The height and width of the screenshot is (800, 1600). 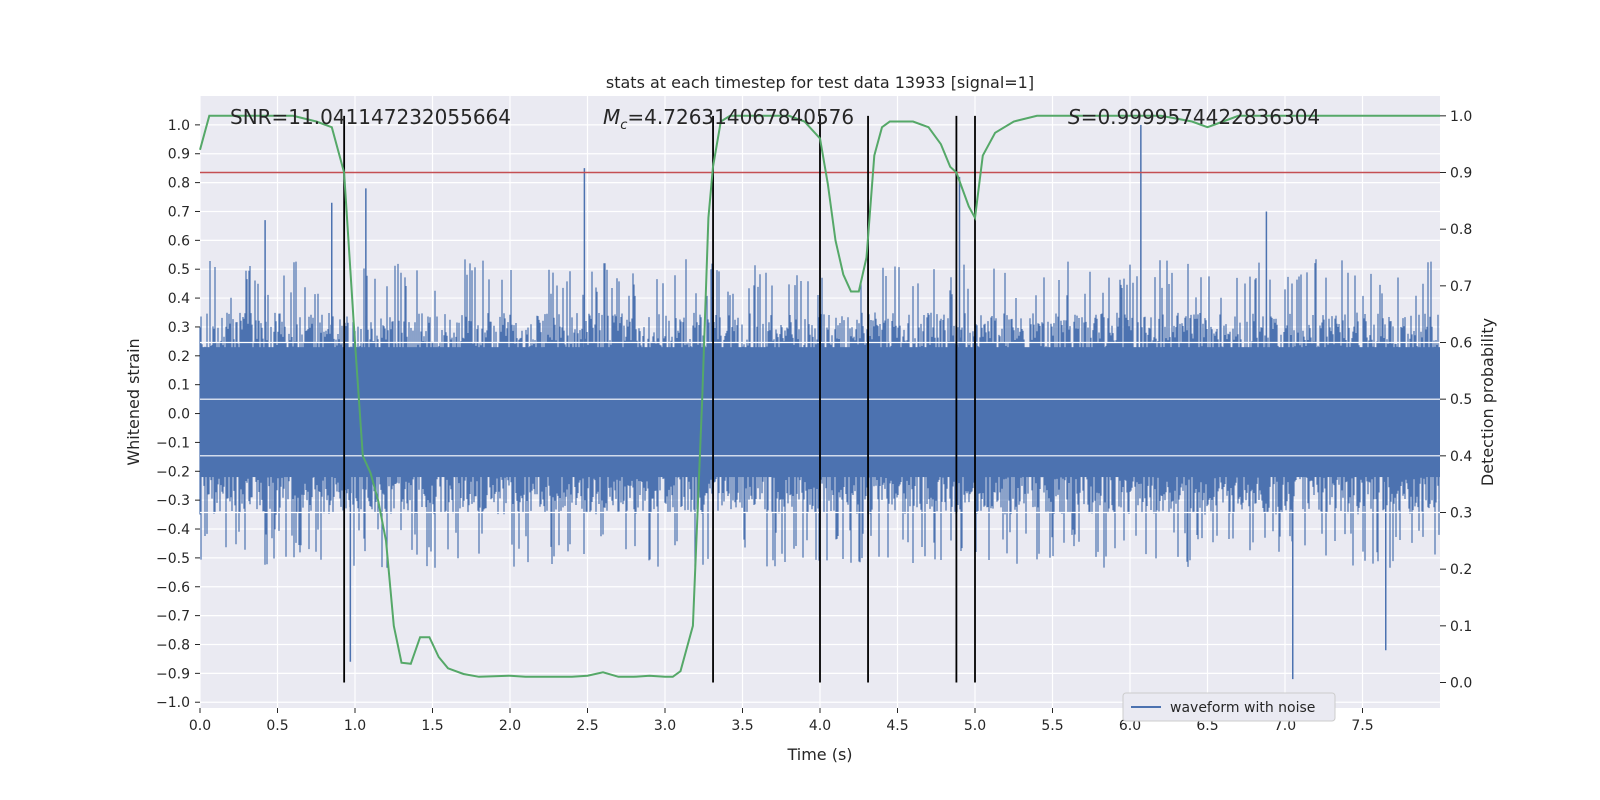 I want to click on y2-tick-label: 0.4, so click(x=1461, y=457).